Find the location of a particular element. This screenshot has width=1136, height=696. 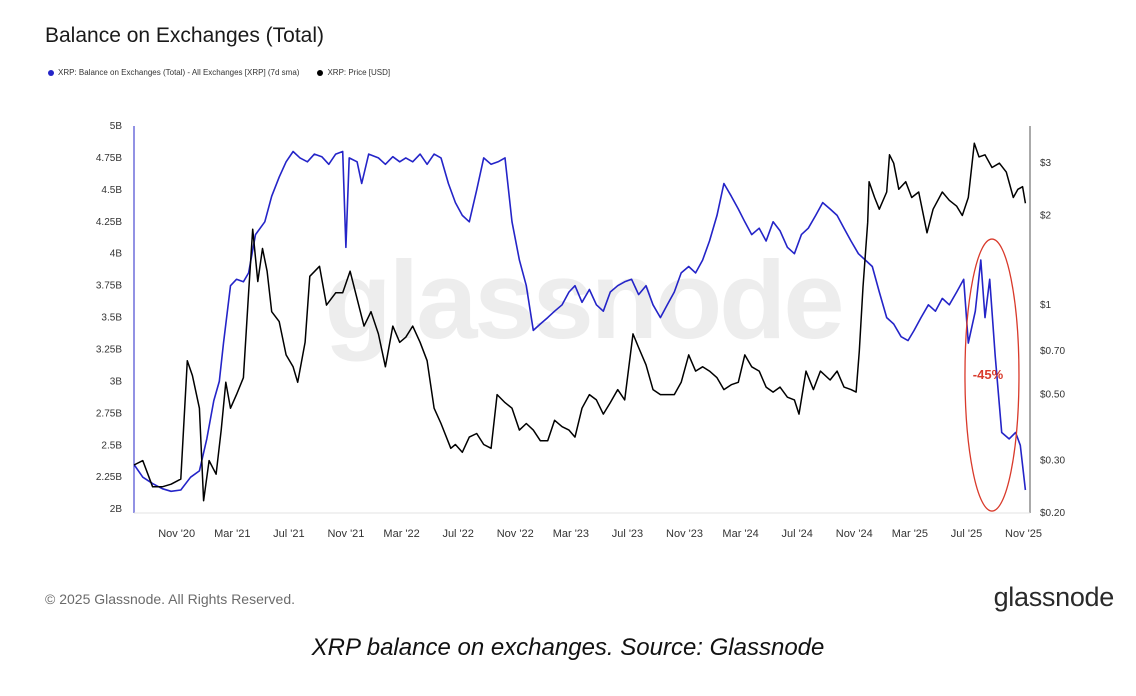

right-tick-label: $0.50 is located at coordinates (1052, 395).